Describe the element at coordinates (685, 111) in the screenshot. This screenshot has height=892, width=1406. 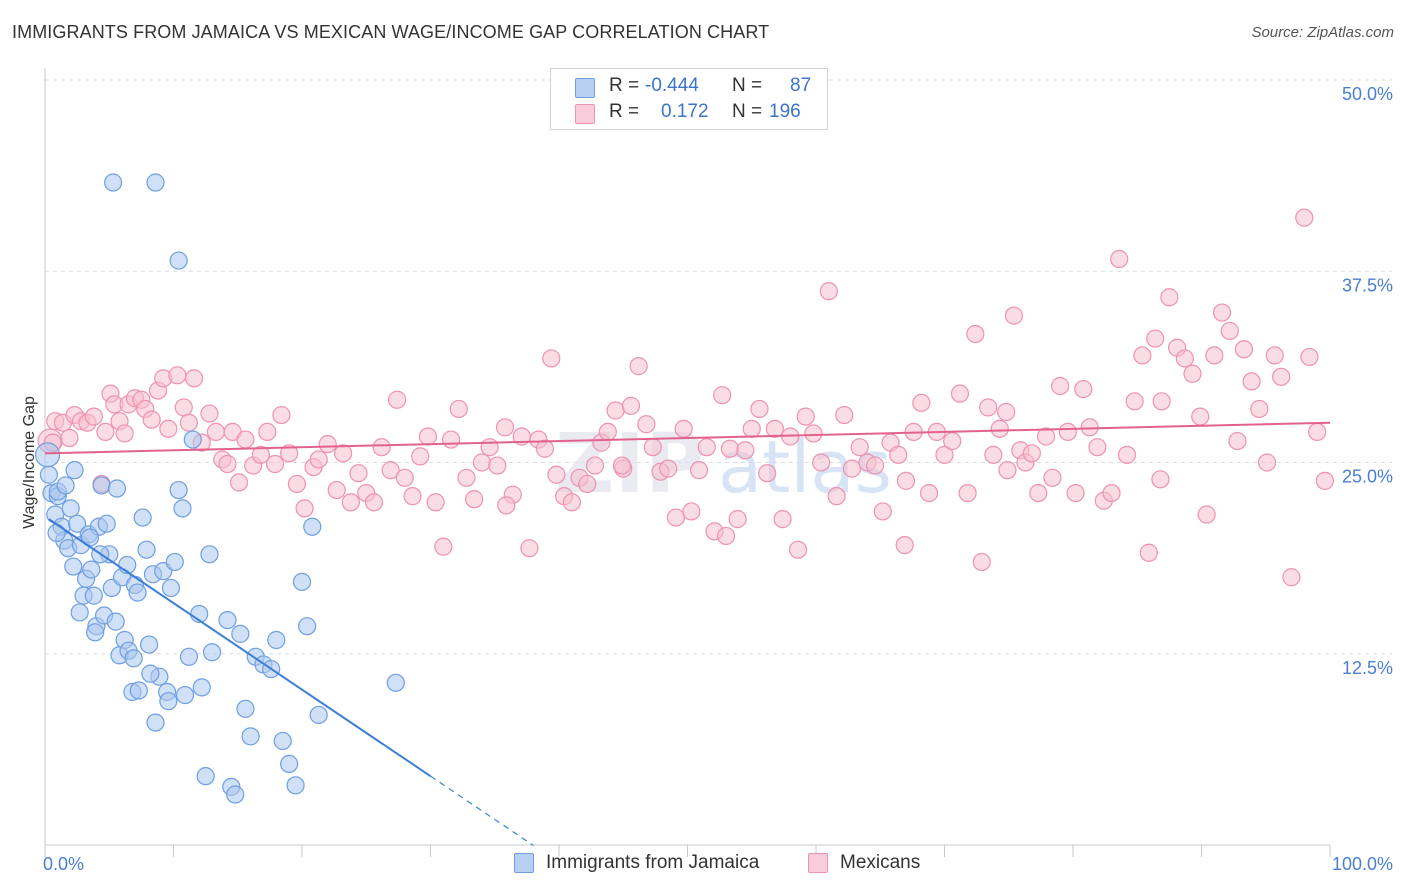
I see `legend-r-value: 0.172` at that location.